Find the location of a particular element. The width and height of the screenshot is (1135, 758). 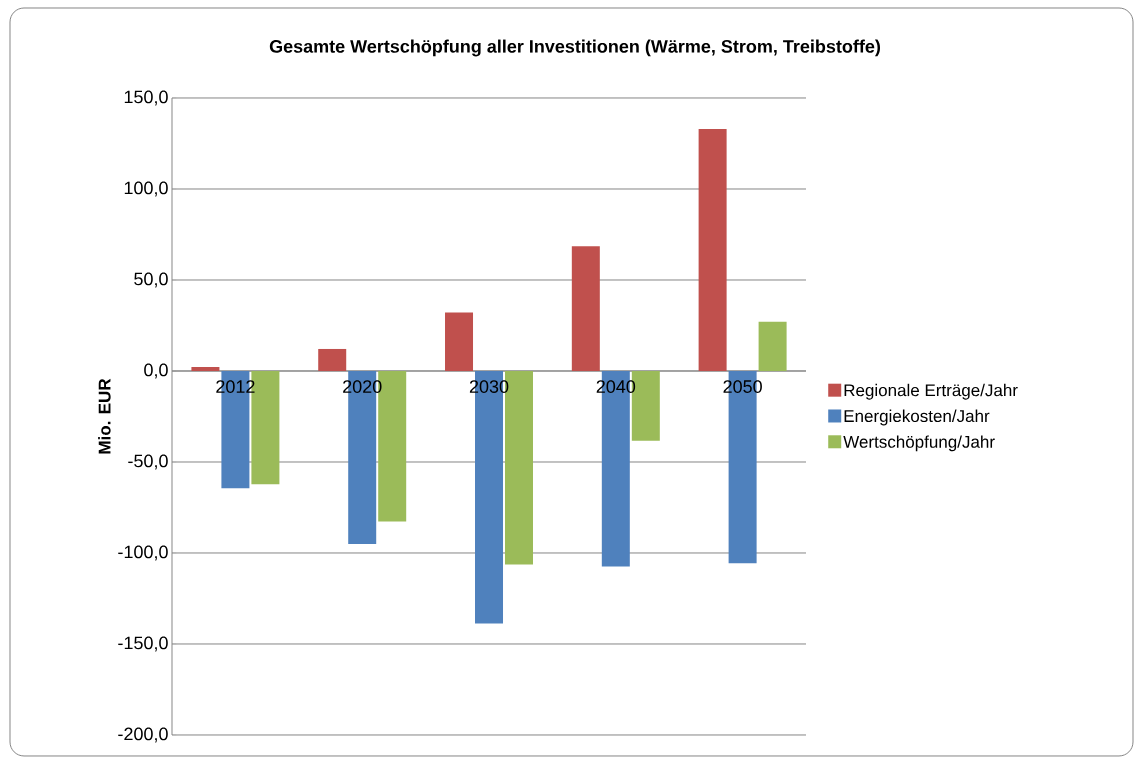

y-tick-label: 100,0 is located at coordinates (146, 189).